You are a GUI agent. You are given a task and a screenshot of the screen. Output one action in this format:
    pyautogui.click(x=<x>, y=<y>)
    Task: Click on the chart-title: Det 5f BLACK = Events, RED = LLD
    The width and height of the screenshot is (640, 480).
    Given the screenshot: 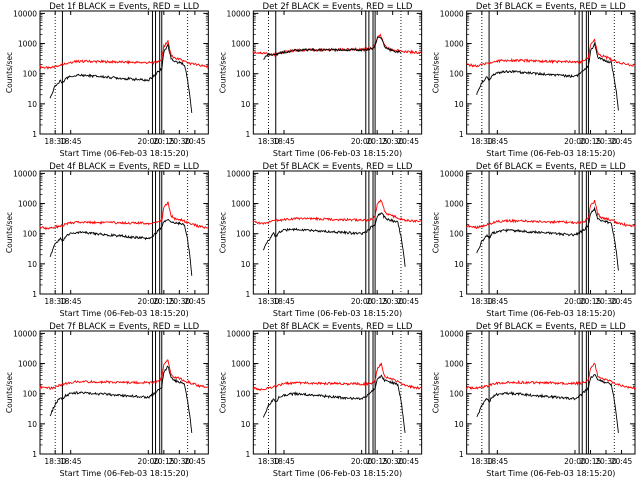 What is the action you would take?
    pyautogui.click(x=338, y=167)
    